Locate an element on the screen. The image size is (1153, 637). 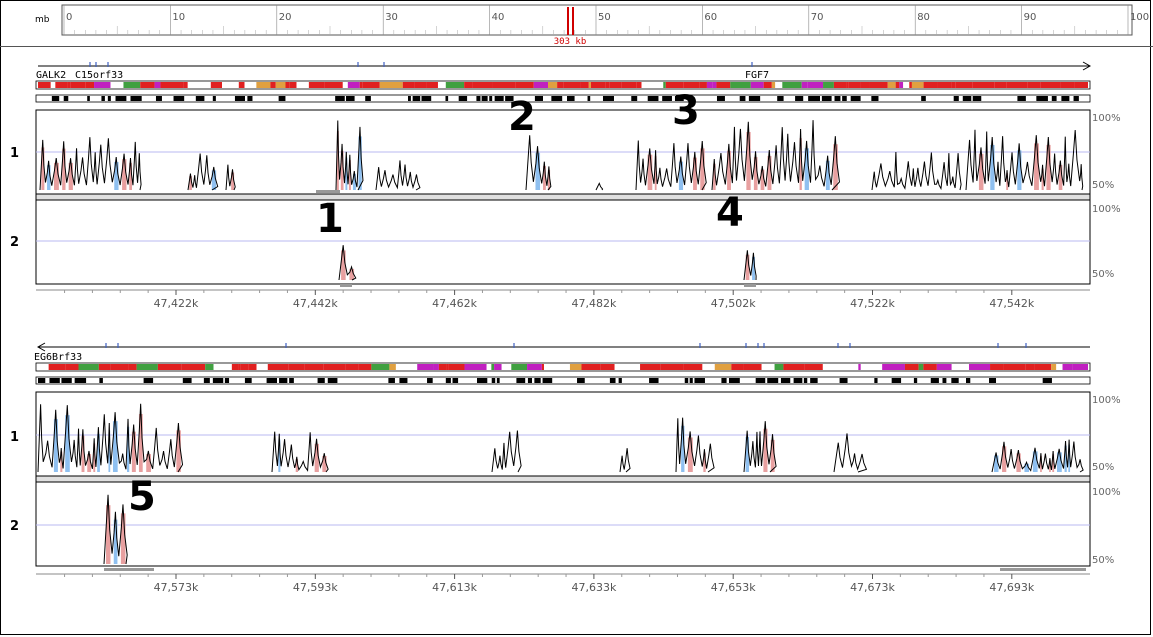
gene-label-galk2: GALK2 is located at coordinates (51, 75).